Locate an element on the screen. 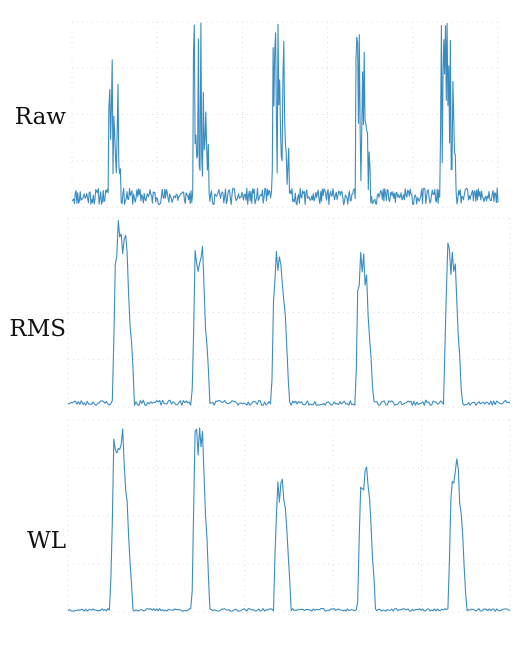 Image resolution: width=528 pixels, height=658 pixels. row-label-wl: WL is located at coordinates (46, 541).